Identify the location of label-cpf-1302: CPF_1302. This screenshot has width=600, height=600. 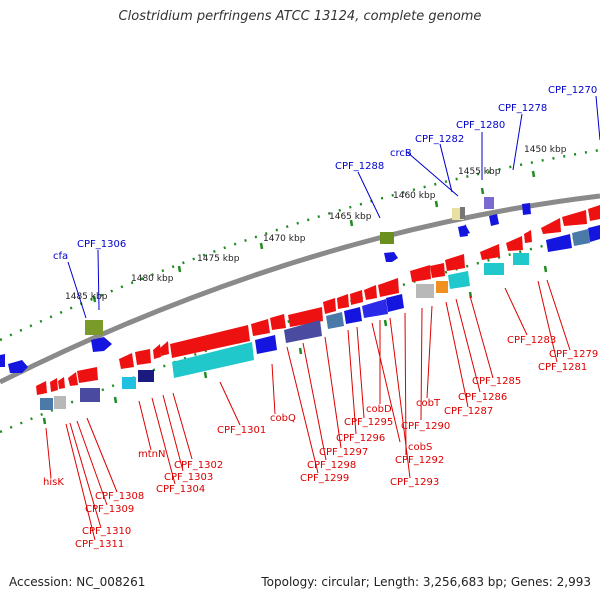
(198, 465).